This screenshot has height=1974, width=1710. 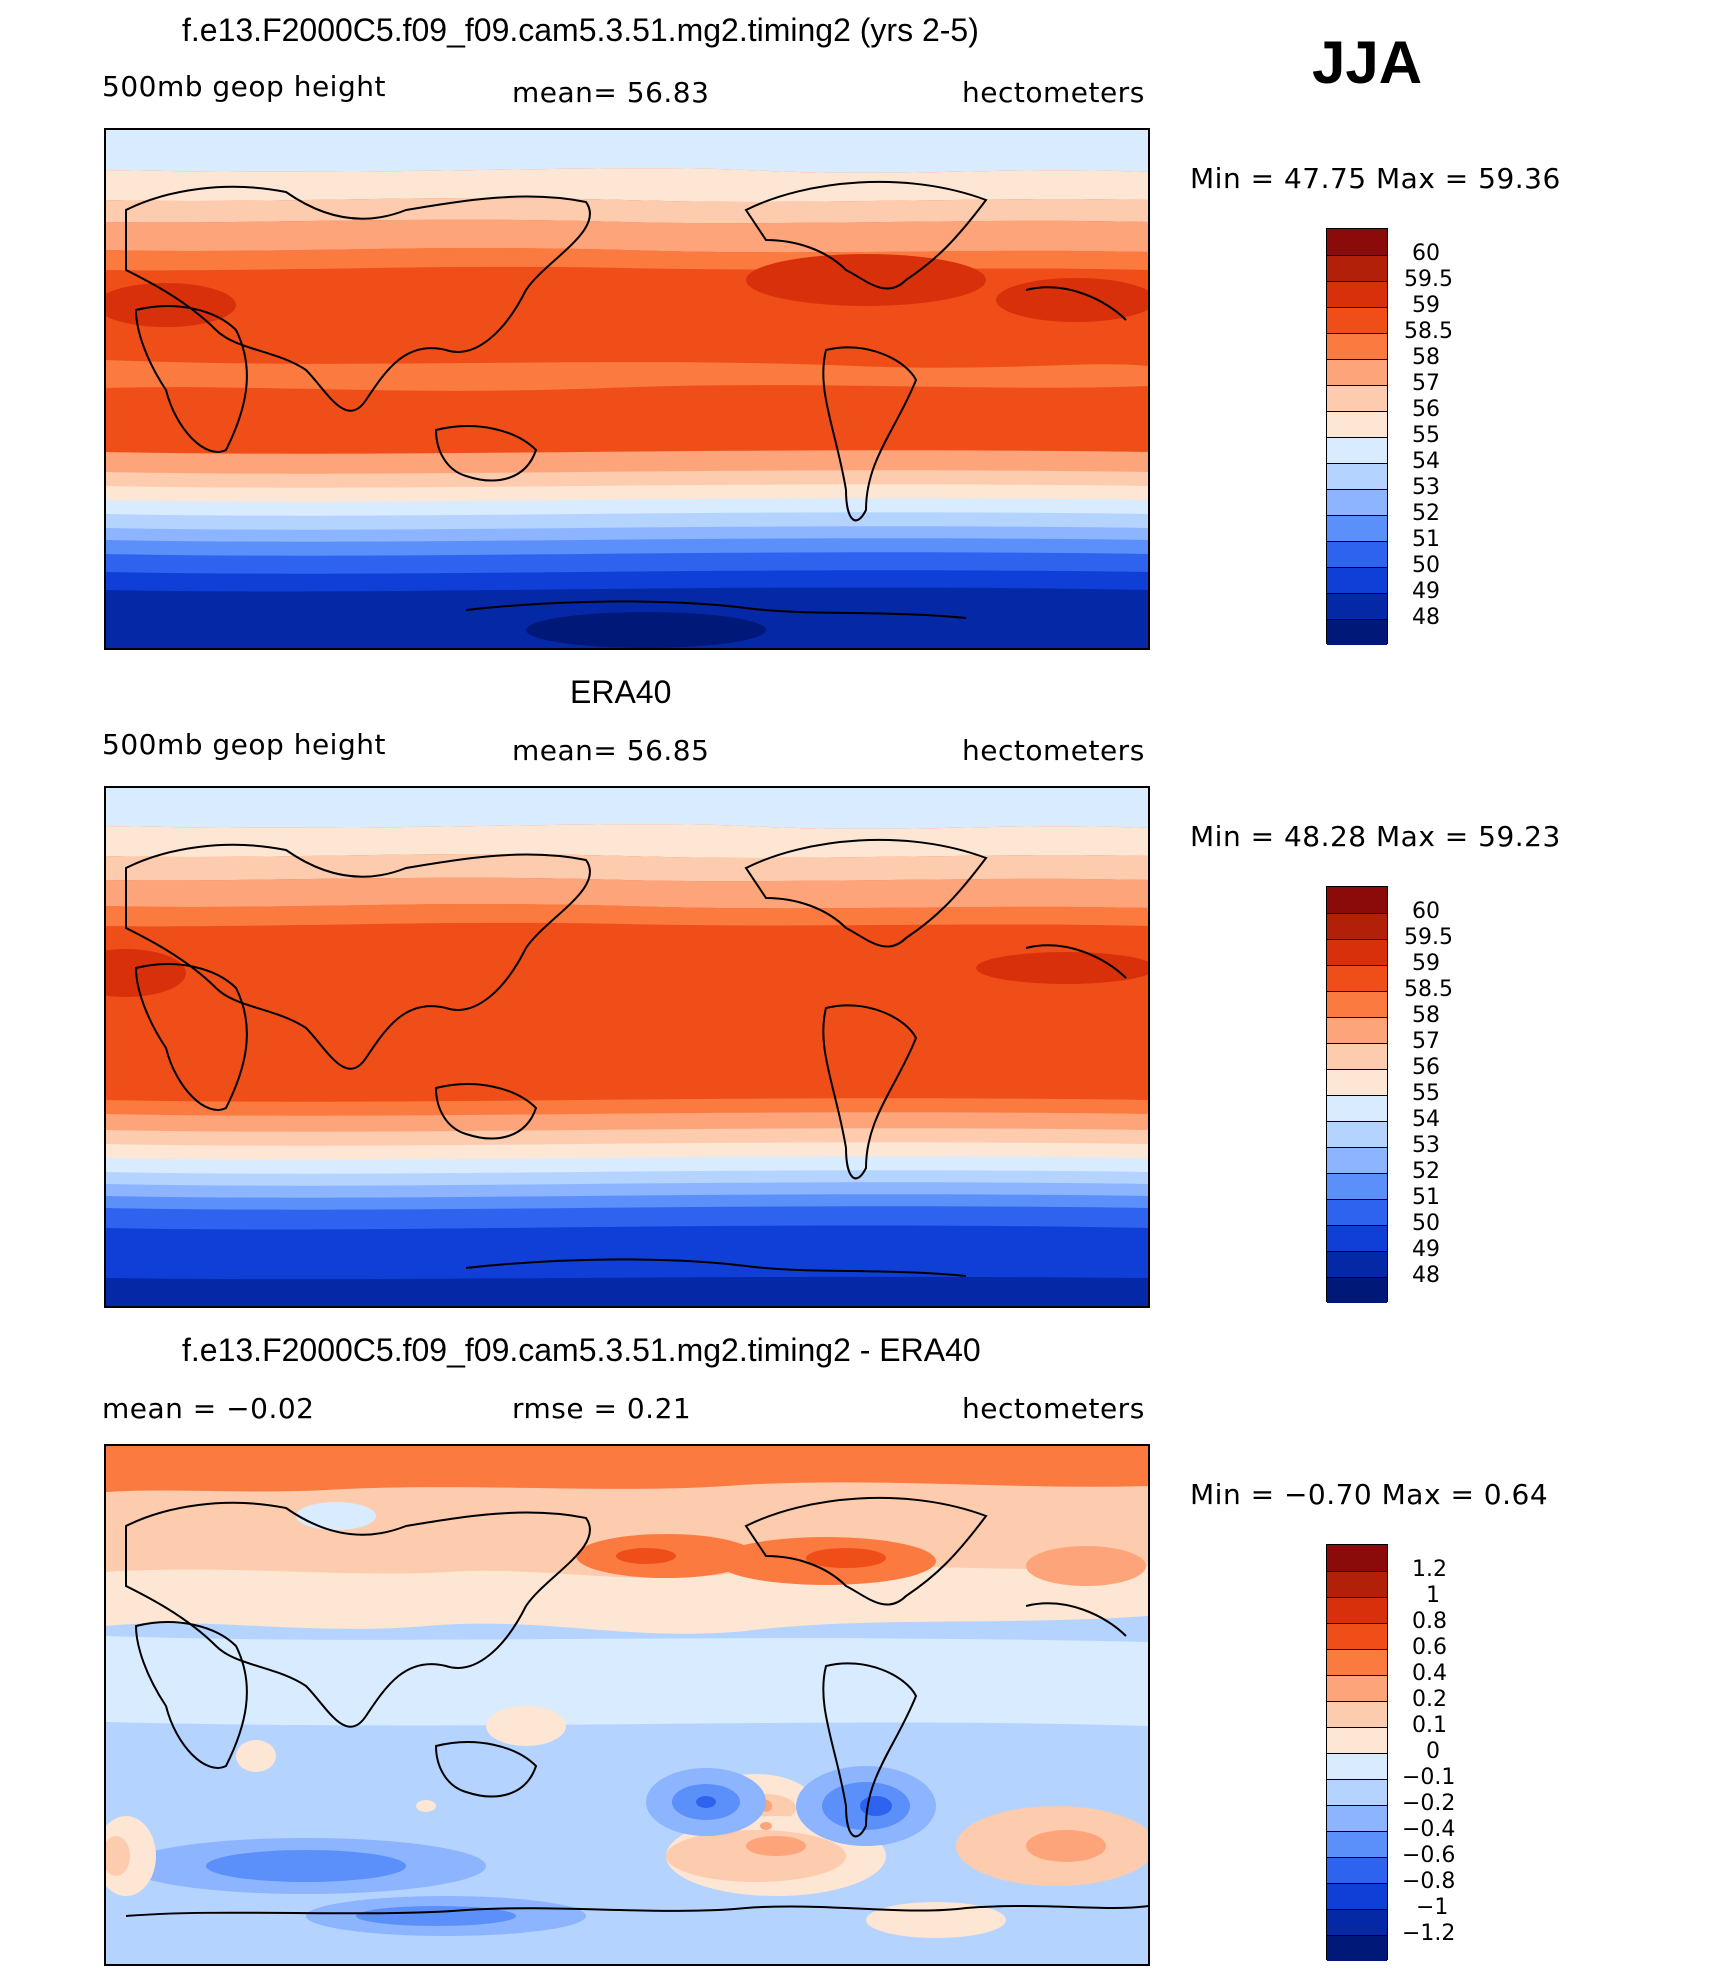 What do you see at coordinates (1429, 1647) in the screenshot?
I see `colorbar-label: 0.6` at bounding box center [1429, 1647].